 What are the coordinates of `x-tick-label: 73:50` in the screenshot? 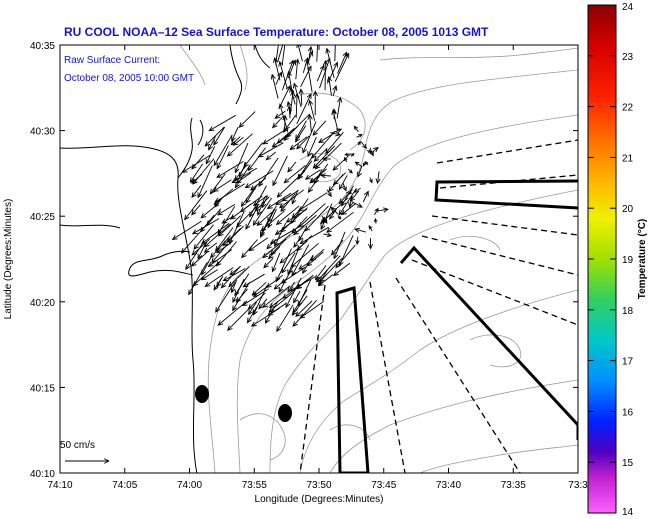 It's located at (318, 485).